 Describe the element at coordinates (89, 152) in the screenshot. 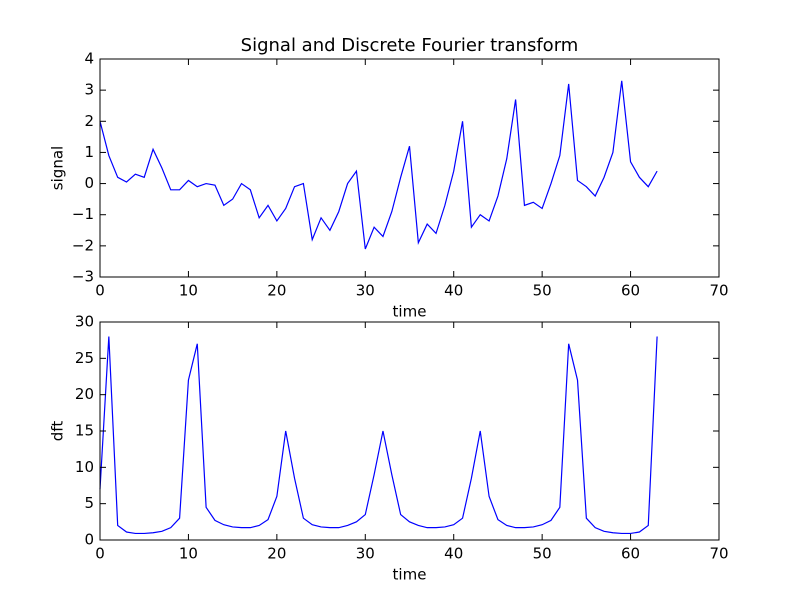

I see `y-tick-label: 1` at that location.